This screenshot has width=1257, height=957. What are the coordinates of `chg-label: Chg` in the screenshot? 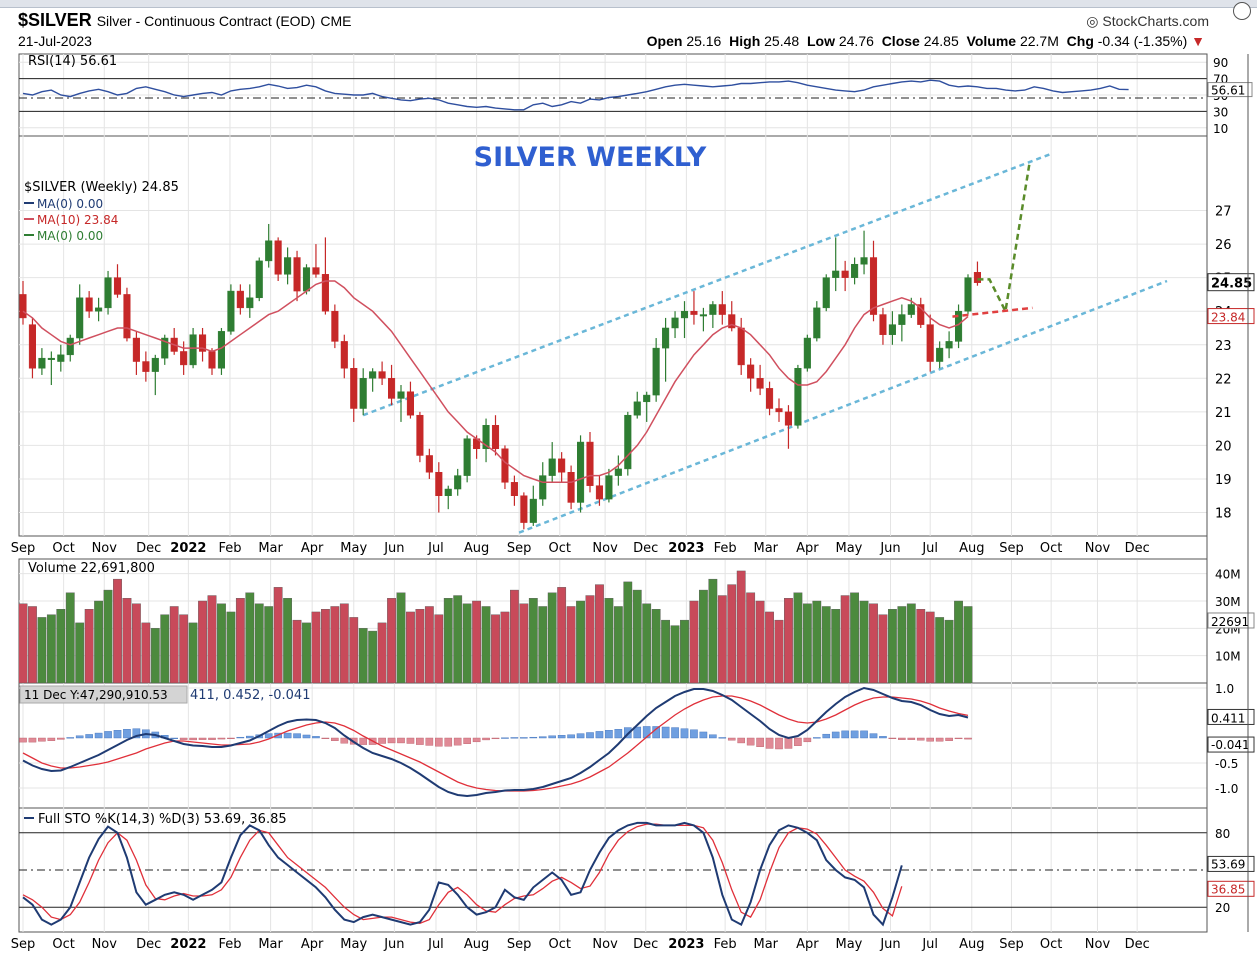 It's located at (1080, 41).